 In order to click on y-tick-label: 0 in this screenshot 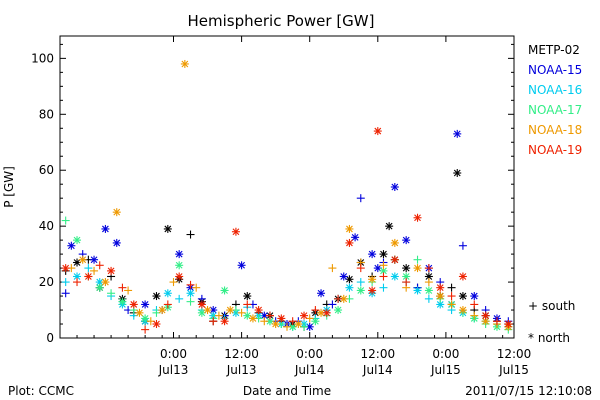, I will do `click(50, 338)`.